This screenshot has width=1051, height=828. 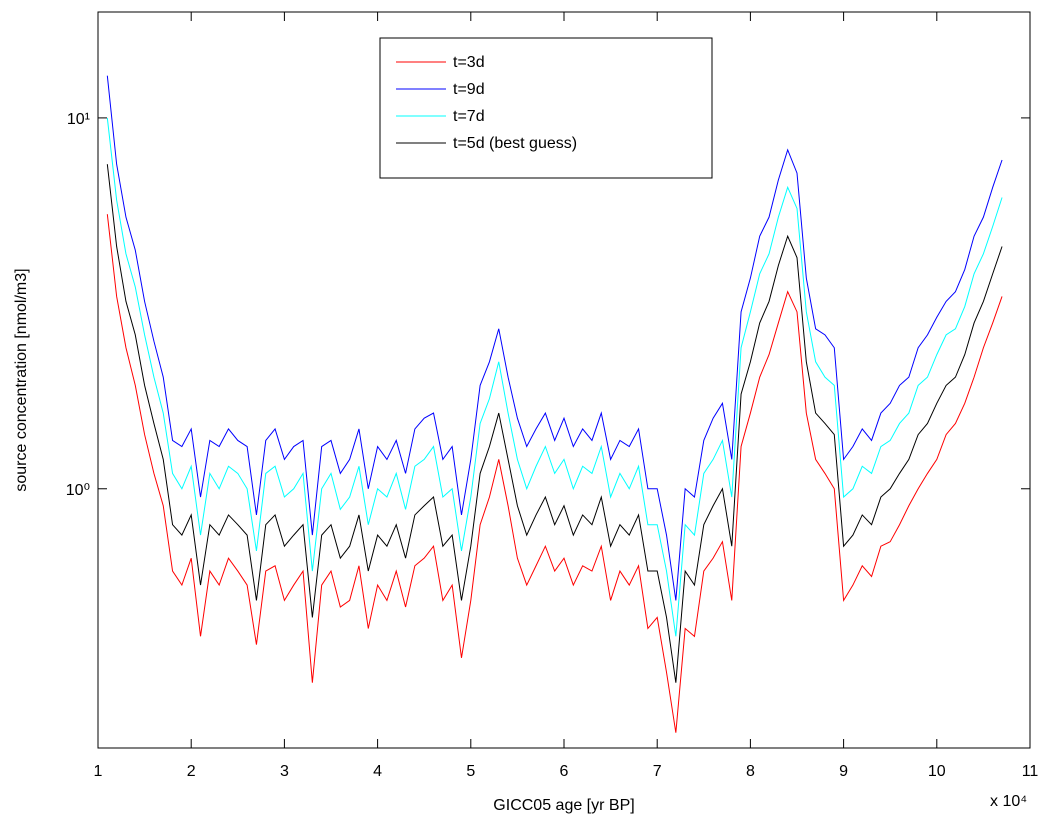 I want to click on x-tick-label: 3, so click(x=284, y=771).